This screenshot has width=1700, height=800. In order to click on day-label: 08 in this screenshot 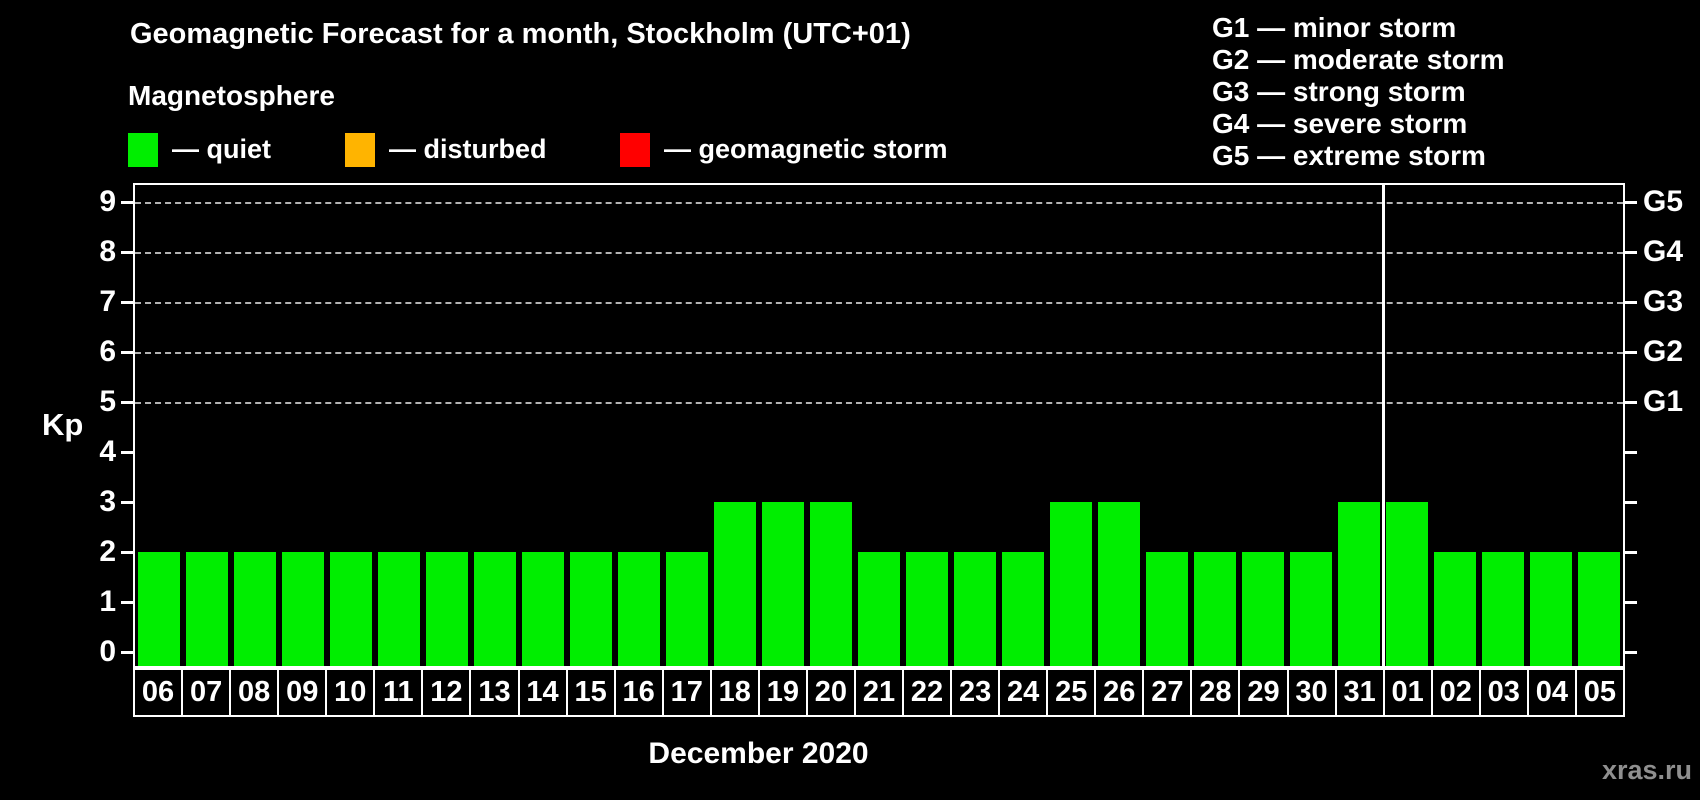, I will do `click(253, 692)`.